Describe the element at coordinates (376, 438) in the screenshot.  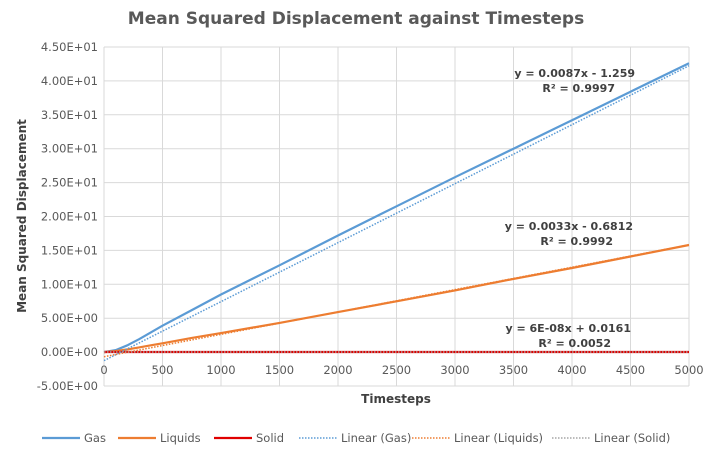
I see `legend-label: Linear (Gas)` at that location.